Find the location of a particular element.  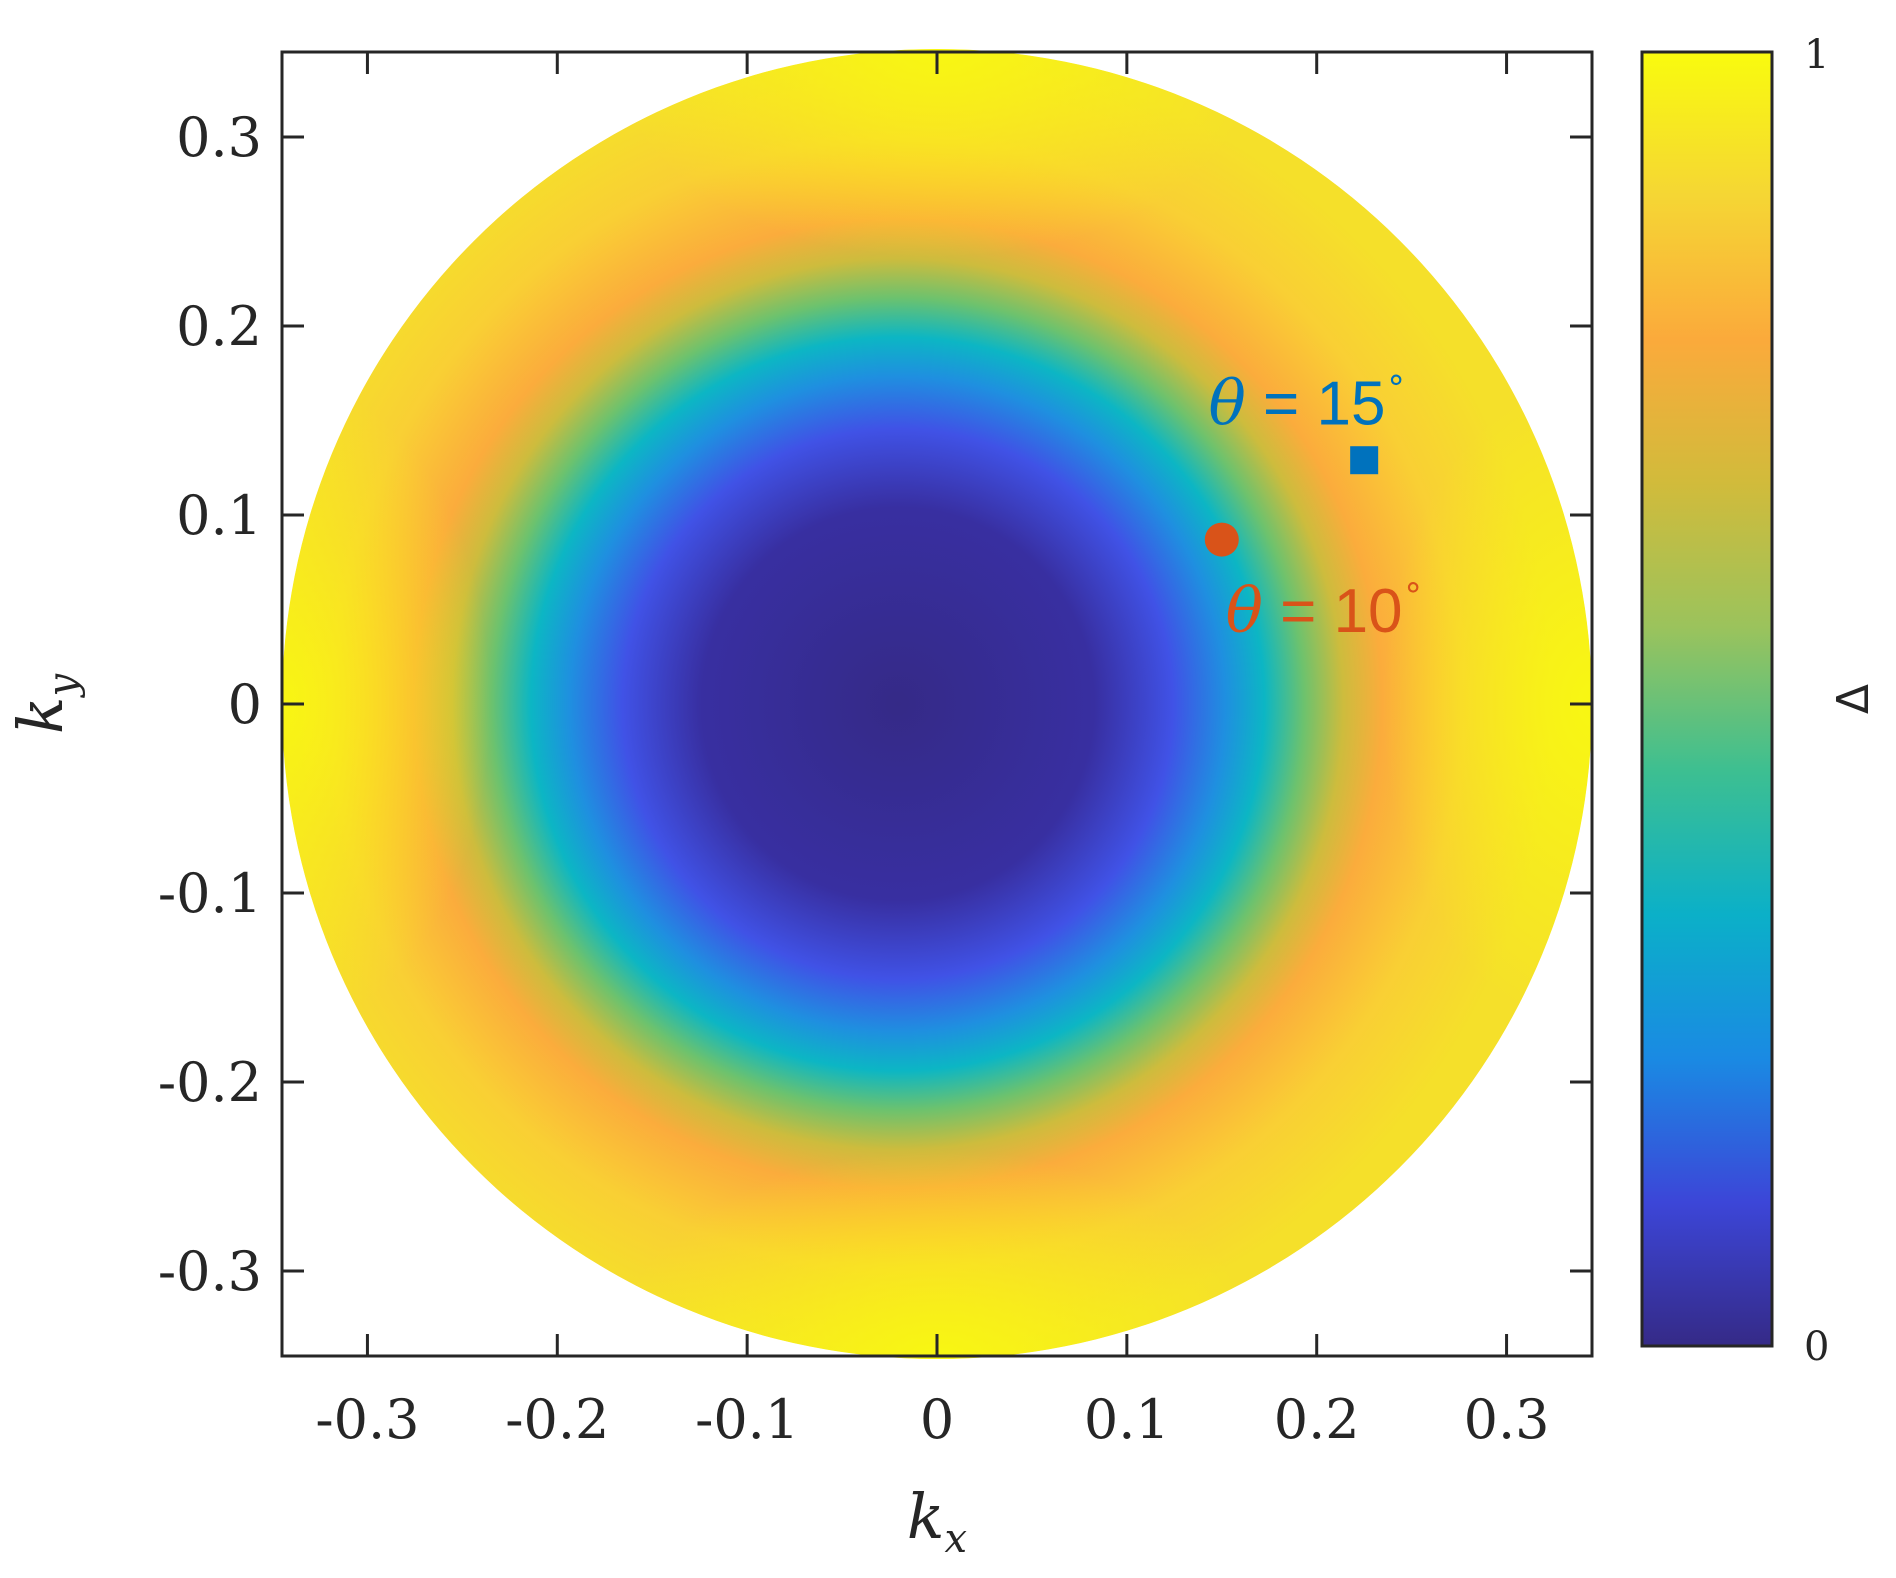

colorbar: 1 0 Δ is located at coordinates (1759, 701).